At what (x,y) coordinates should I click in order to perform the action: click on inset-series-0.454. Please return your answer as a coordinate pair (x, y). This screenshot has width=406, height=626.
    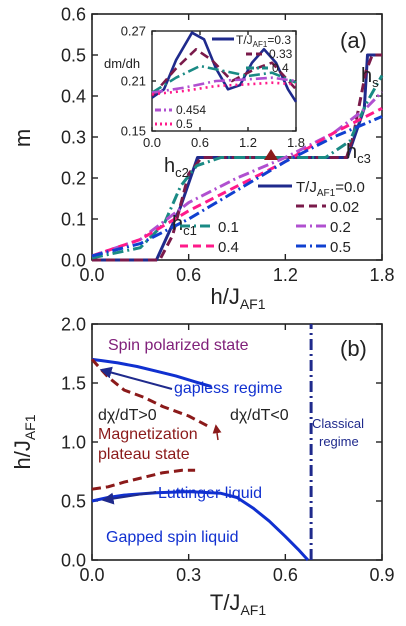
    Looking at the image, I should click on (224, 85).